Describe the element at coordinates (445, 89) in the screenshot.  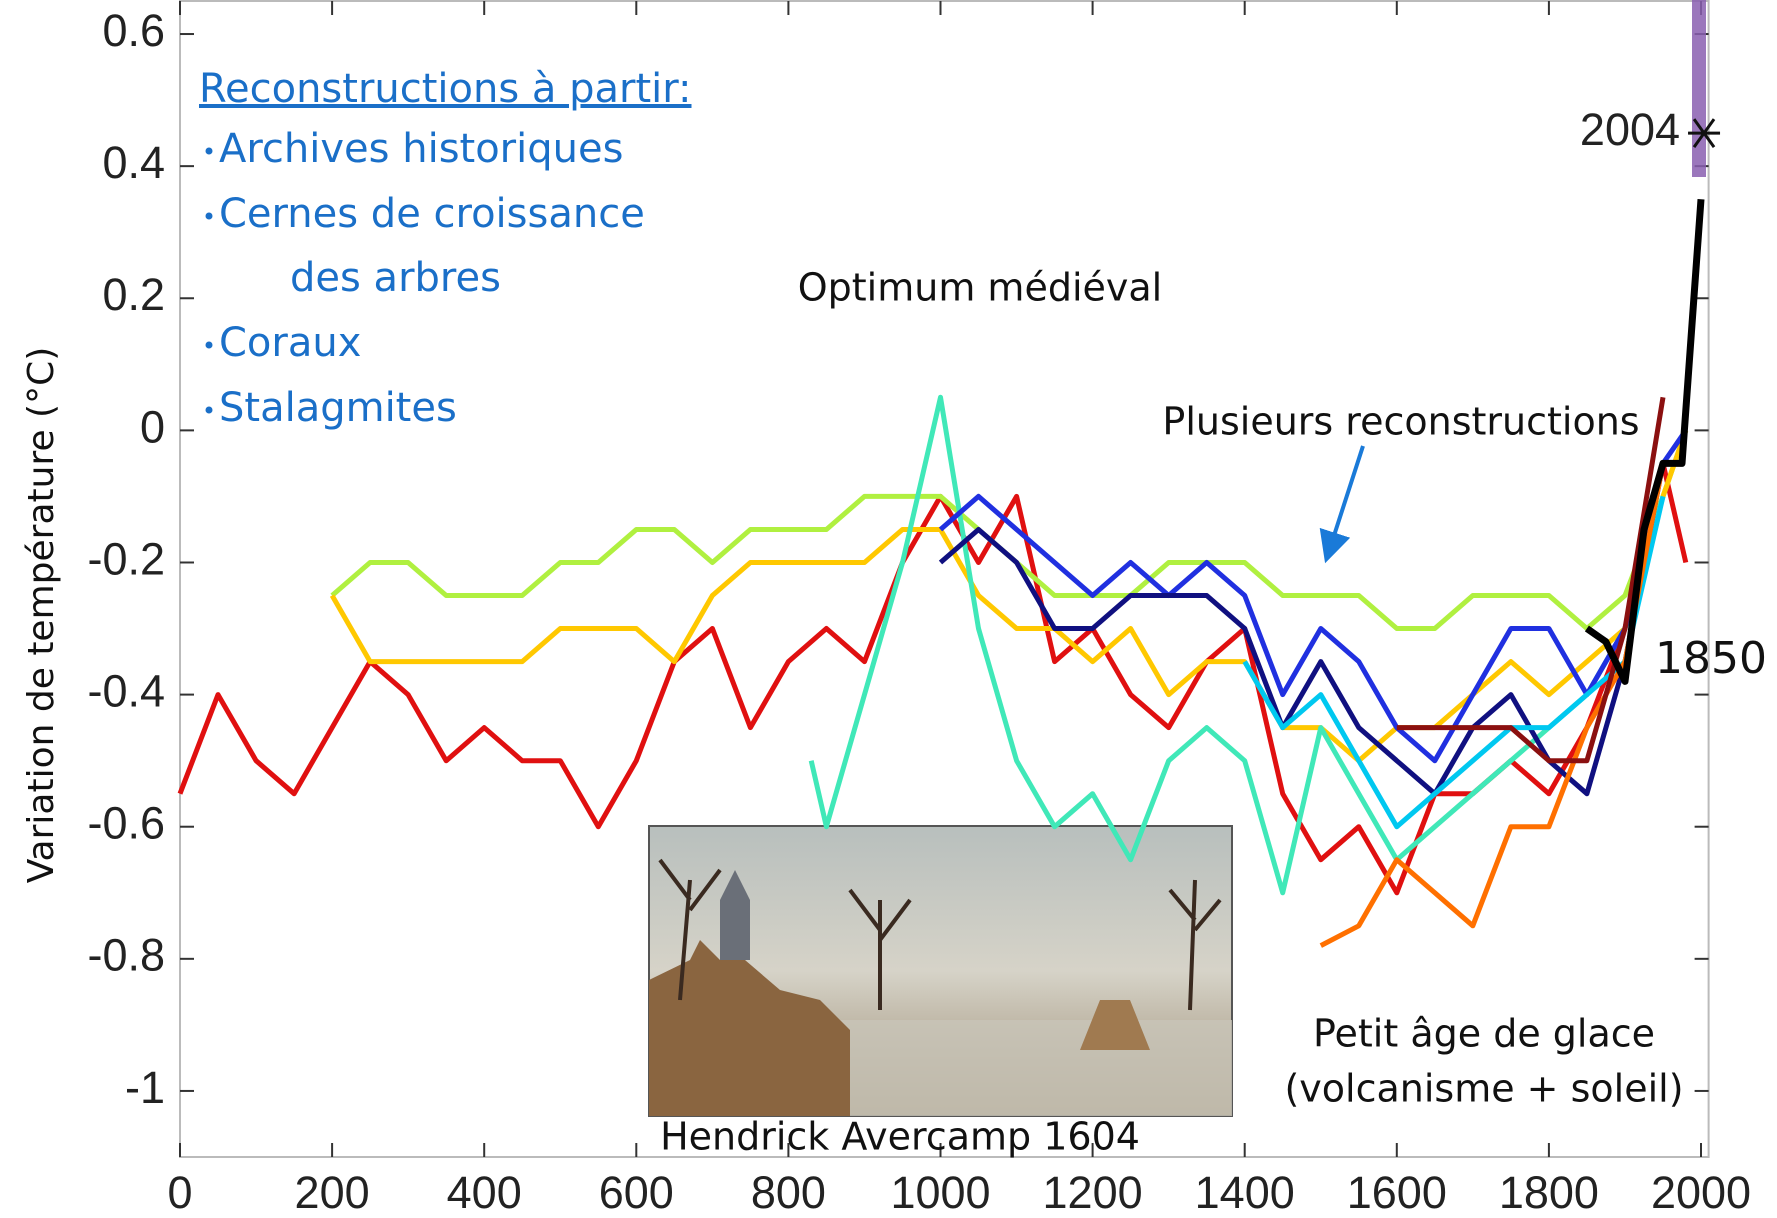
I see `legend-heading: Reconstructions à partir:` at that location.